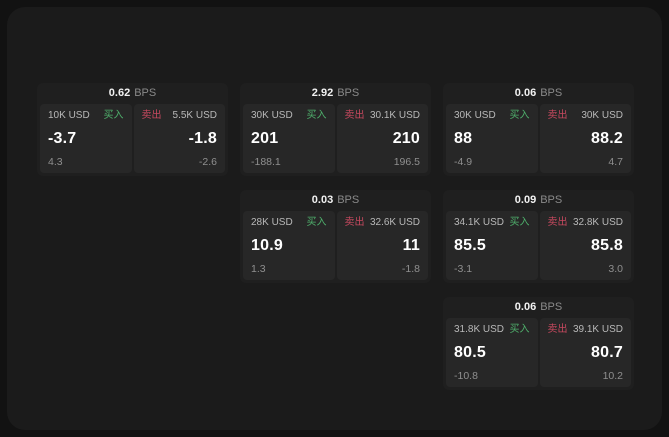 Image resolution: width=669 pixels, height=437 pixels. What do you see at coordinates (615, 268) in the screenshot?
I see `sell-sub-value: 3.0` at bounding box center [615, 268].